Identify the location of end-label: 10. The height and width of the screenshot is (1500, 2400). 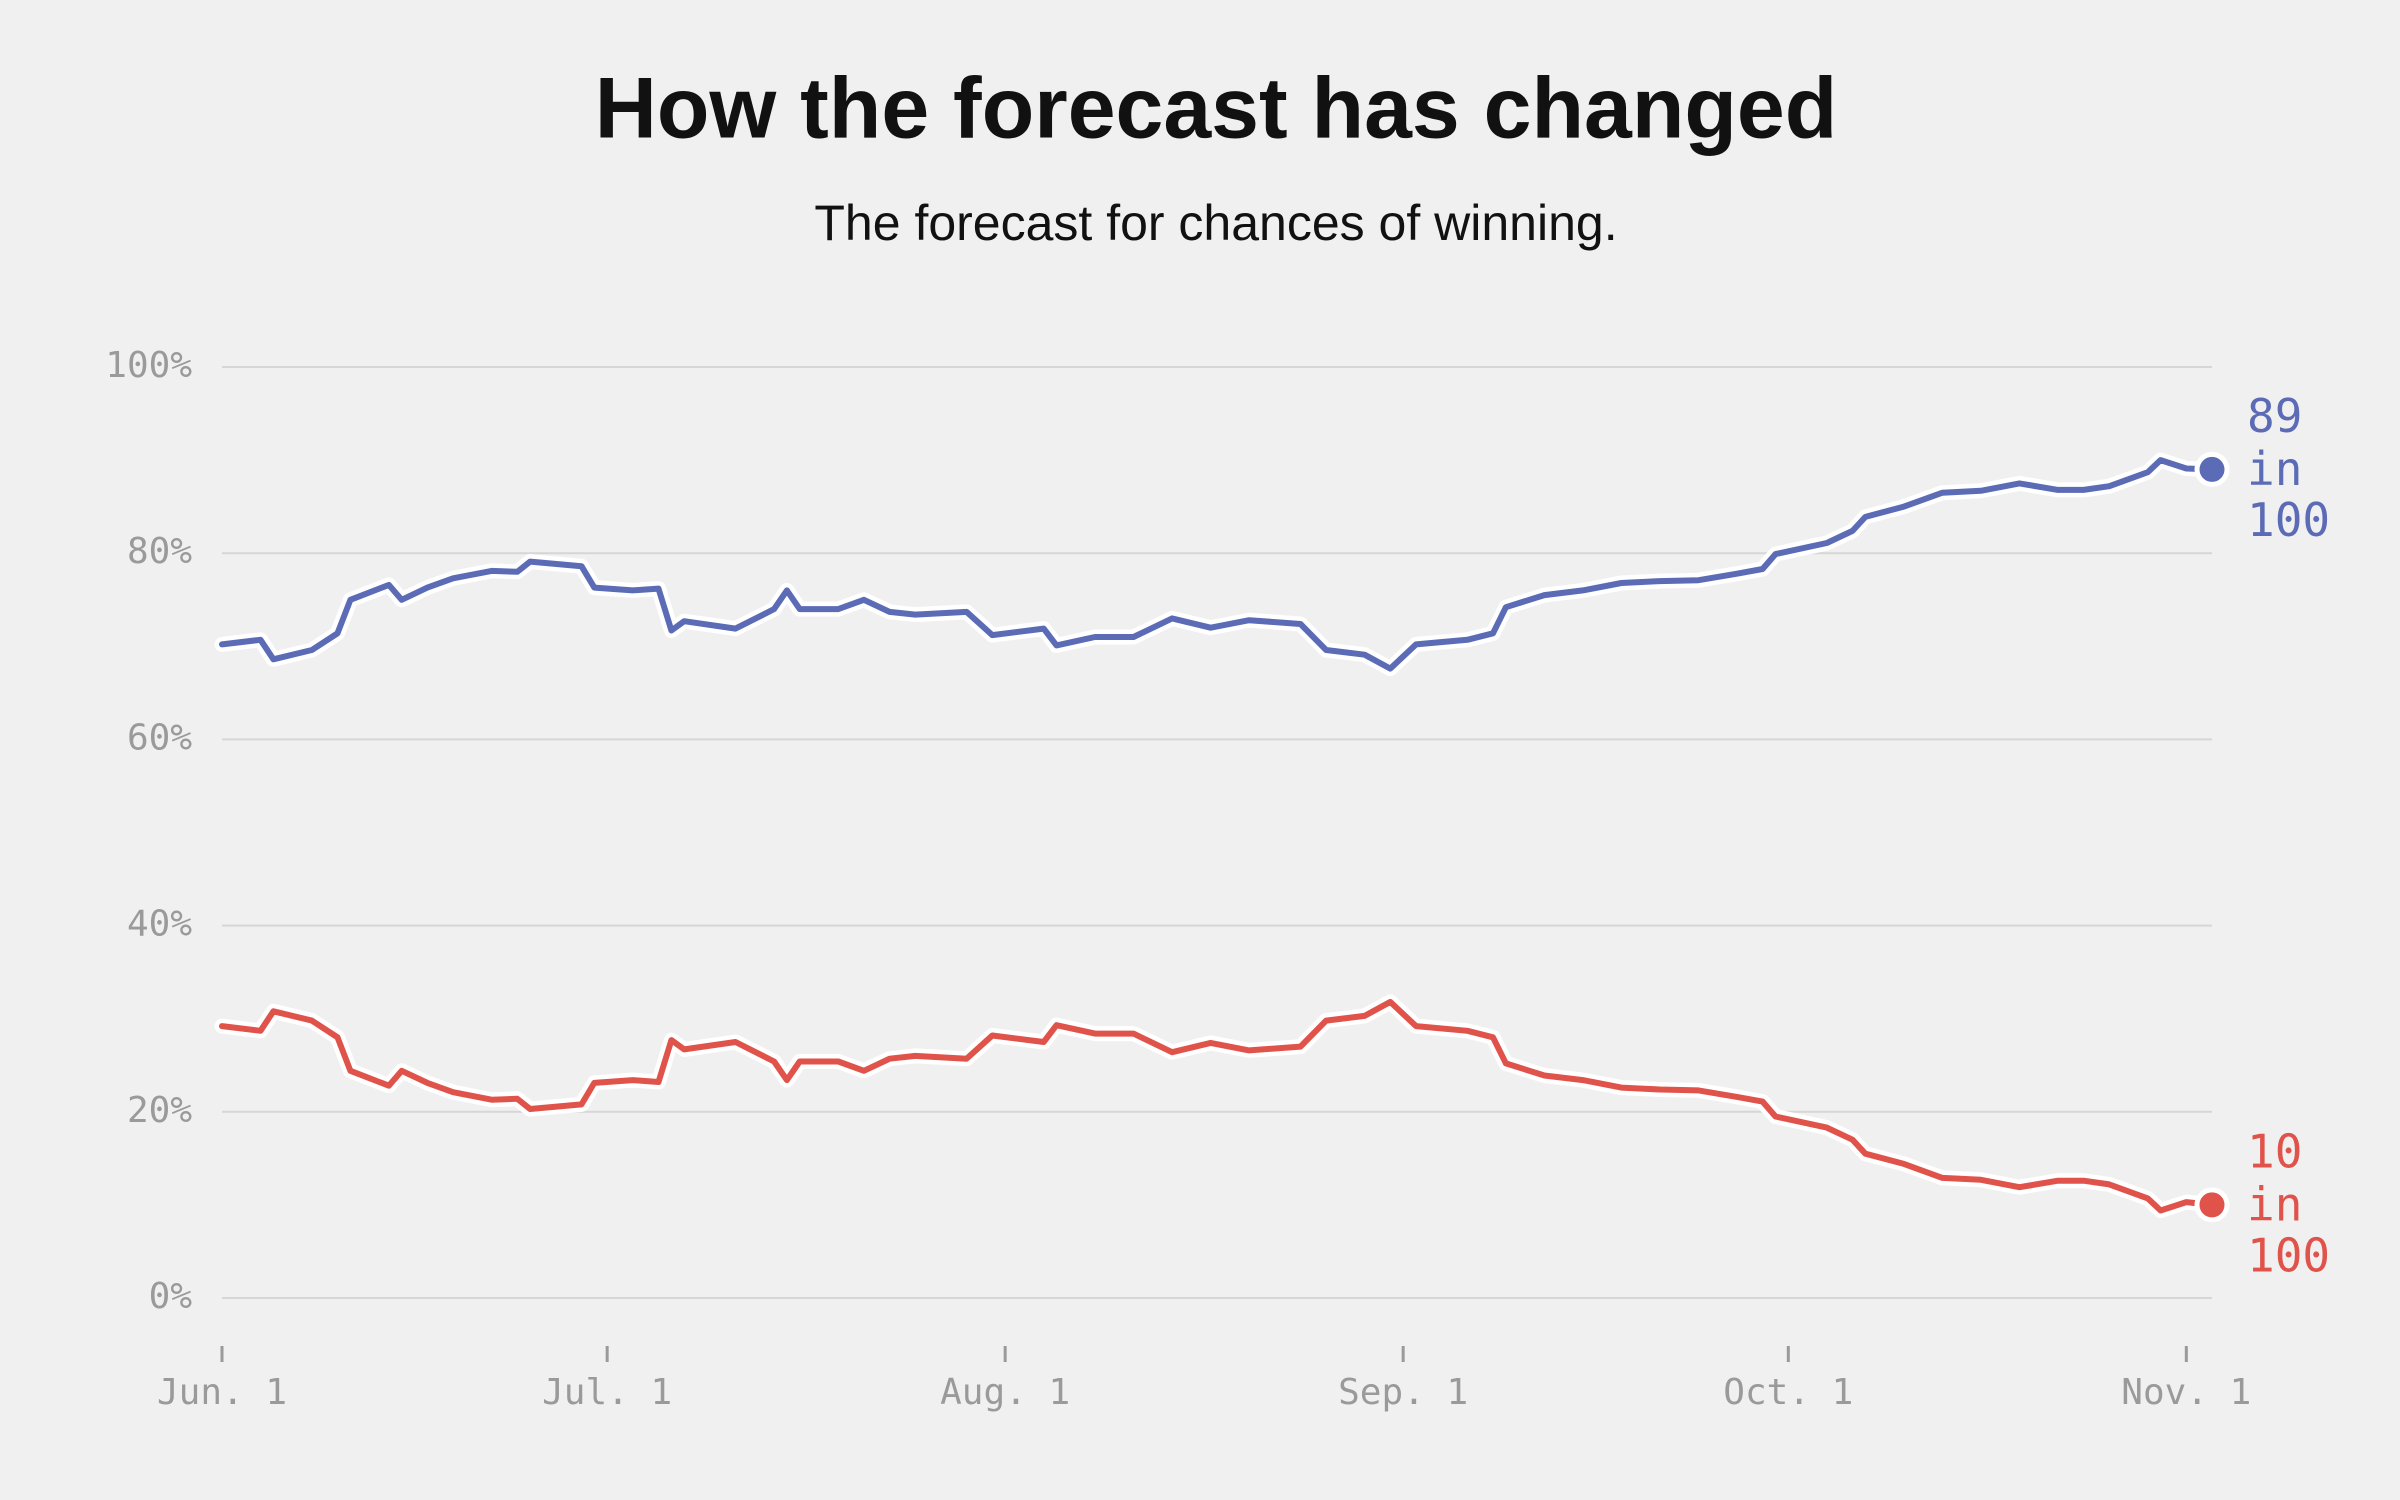
(2274, 1151).